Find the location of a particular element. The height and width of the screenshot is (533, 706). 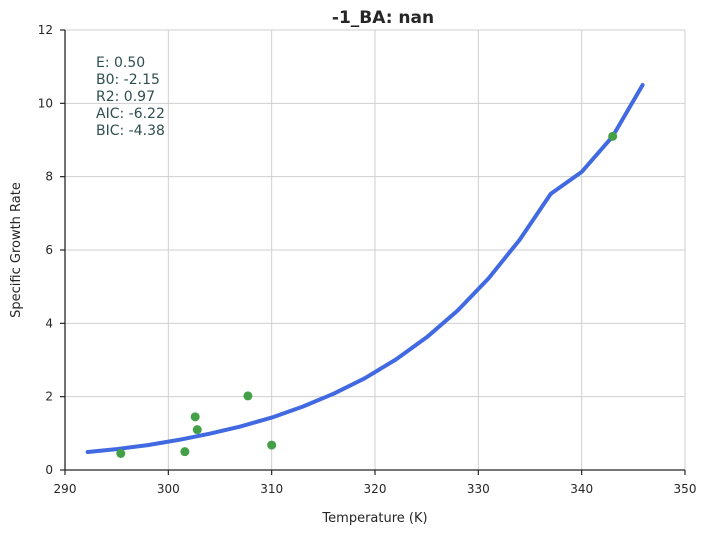

x-tick-label: 330 is located at coordinates (478, 489).